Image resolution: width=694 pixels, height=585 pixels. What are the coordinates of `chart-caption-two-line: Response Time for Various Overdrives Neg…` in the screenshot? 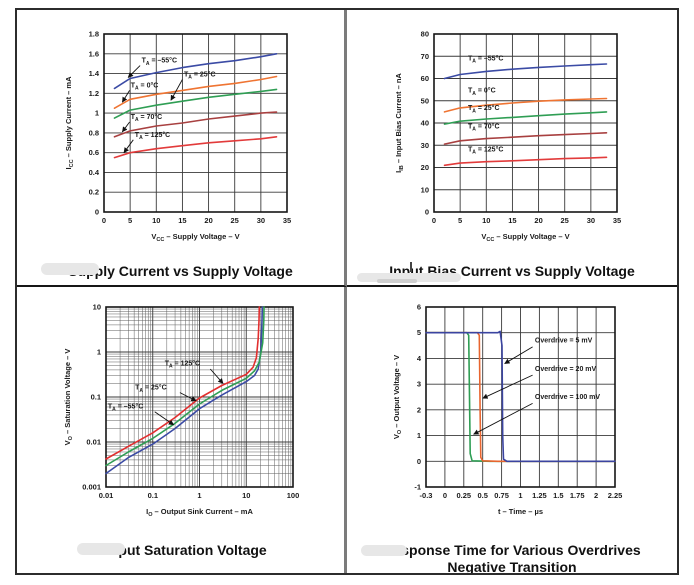 It's located at (512, 557).